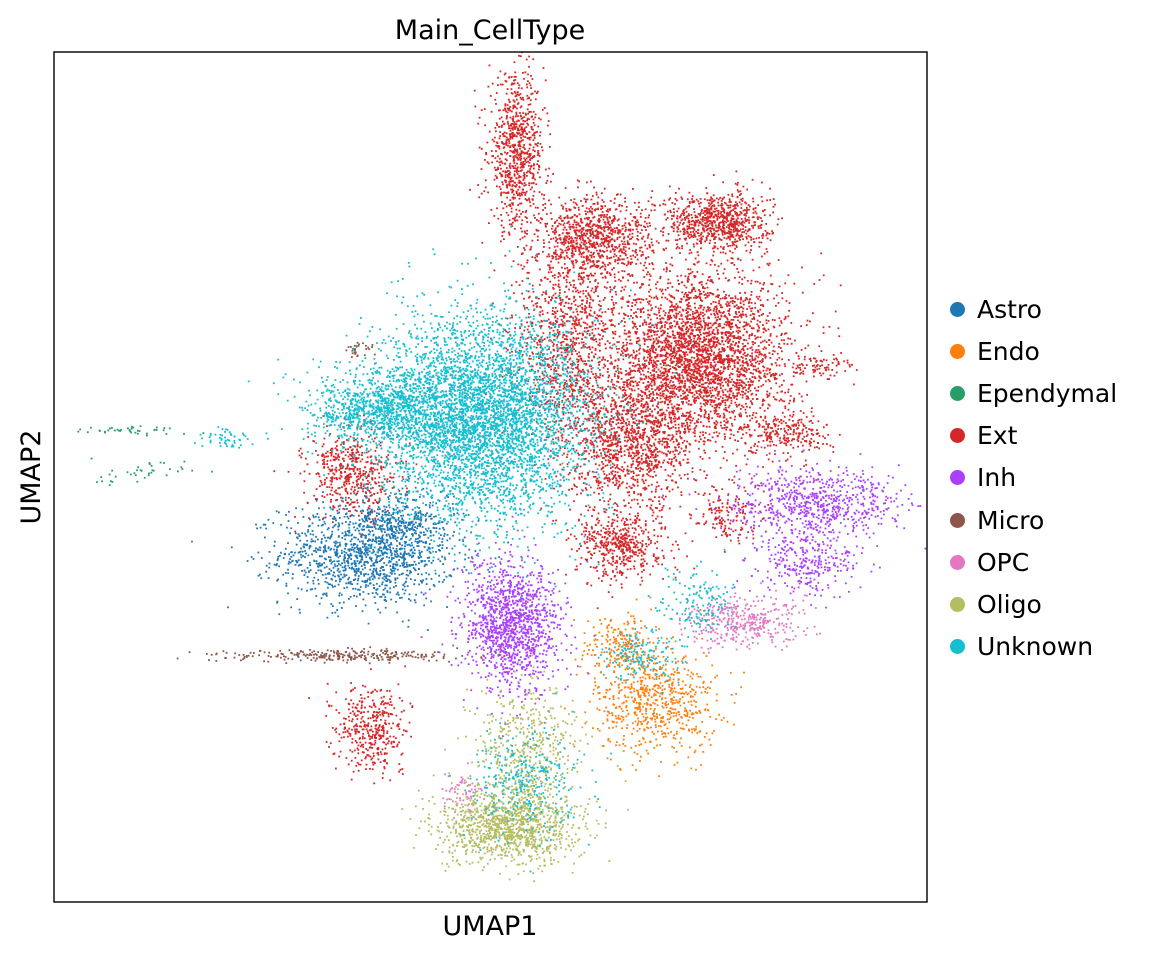  Describe the element at coordinates (490, 926) in the screenshot. I see `x-axis-label: UMAP1` at that location.